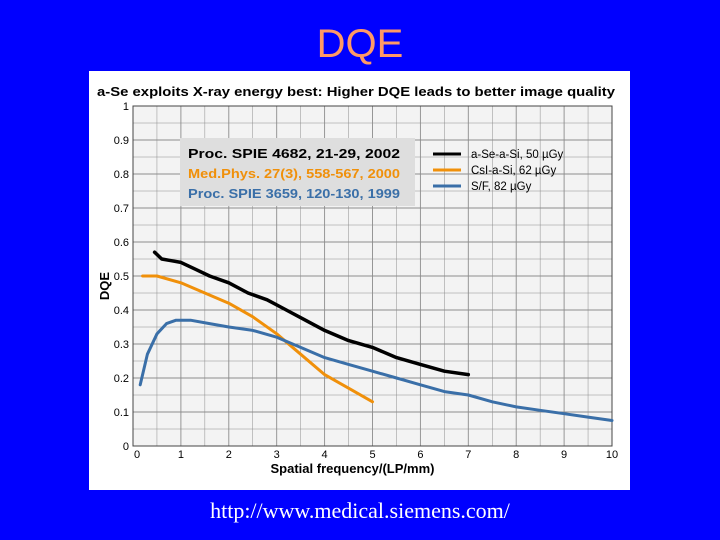  I want to click on x-tick-label: 5, so click(372, 455).